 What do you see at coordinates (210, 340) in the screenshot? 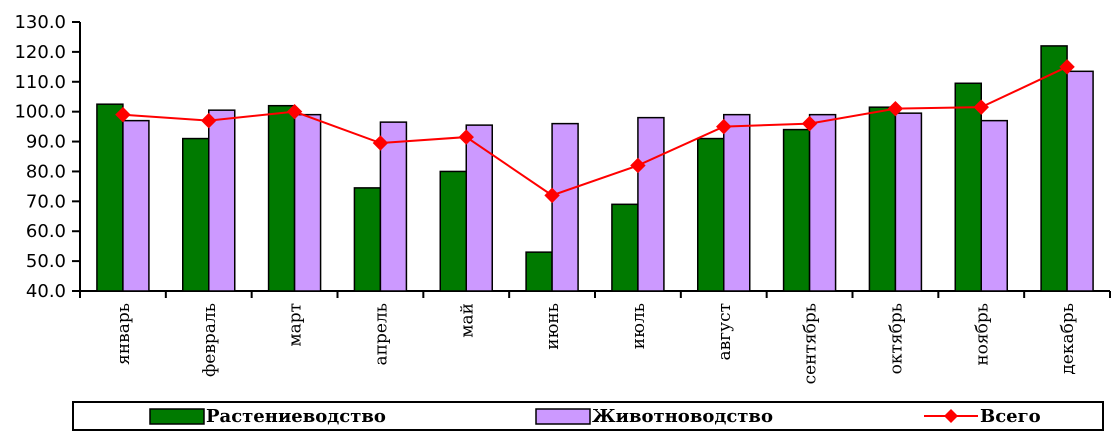
I see `x-category-label: февраль` at bounding box center [210, 340].